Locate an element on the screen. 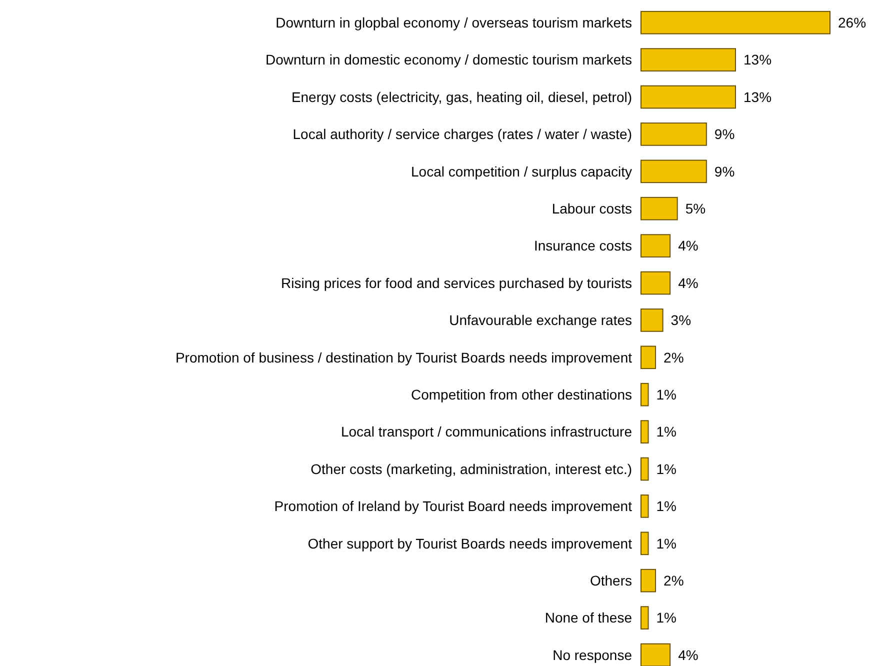 This screenshot has height=666, width=879. y-tick-label: Unfavourable exchange rates is located at coordinates (540, 320).